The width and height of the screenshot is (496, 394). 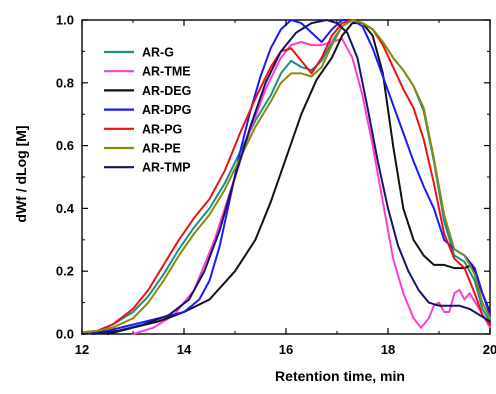 I want to click on legend-label: AR-G, so click(x=158, y=53).